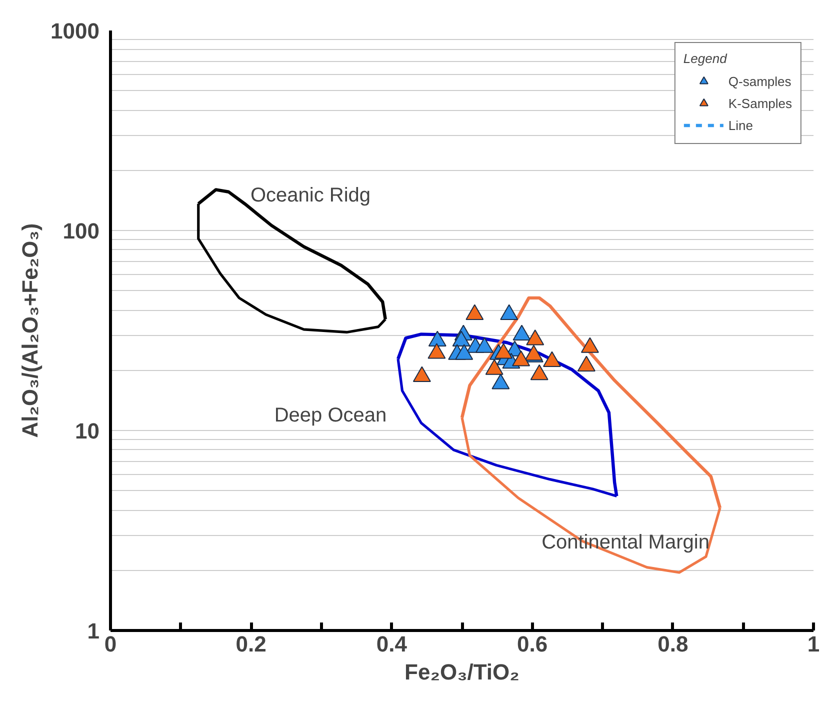  What do you see at coordinates (813, 644) in the screenshot?
I see `x-tick-label: 1` at bounding box center [813, 644].